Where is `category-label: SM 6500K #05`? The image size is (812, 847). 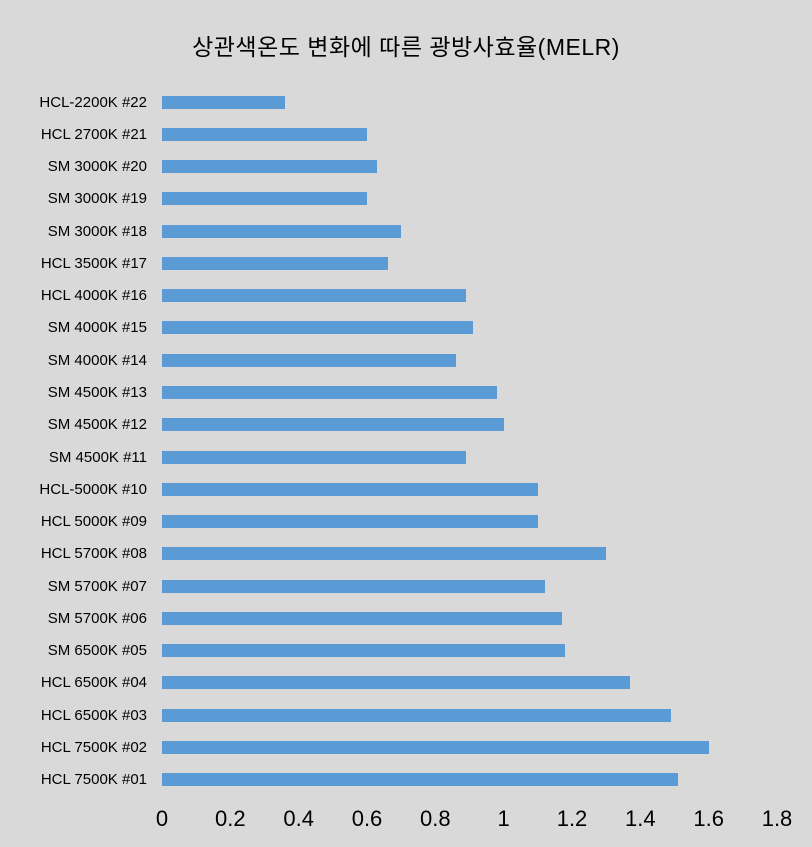
category-label: SM 6500K #05 is located at coordinates (97, 651).